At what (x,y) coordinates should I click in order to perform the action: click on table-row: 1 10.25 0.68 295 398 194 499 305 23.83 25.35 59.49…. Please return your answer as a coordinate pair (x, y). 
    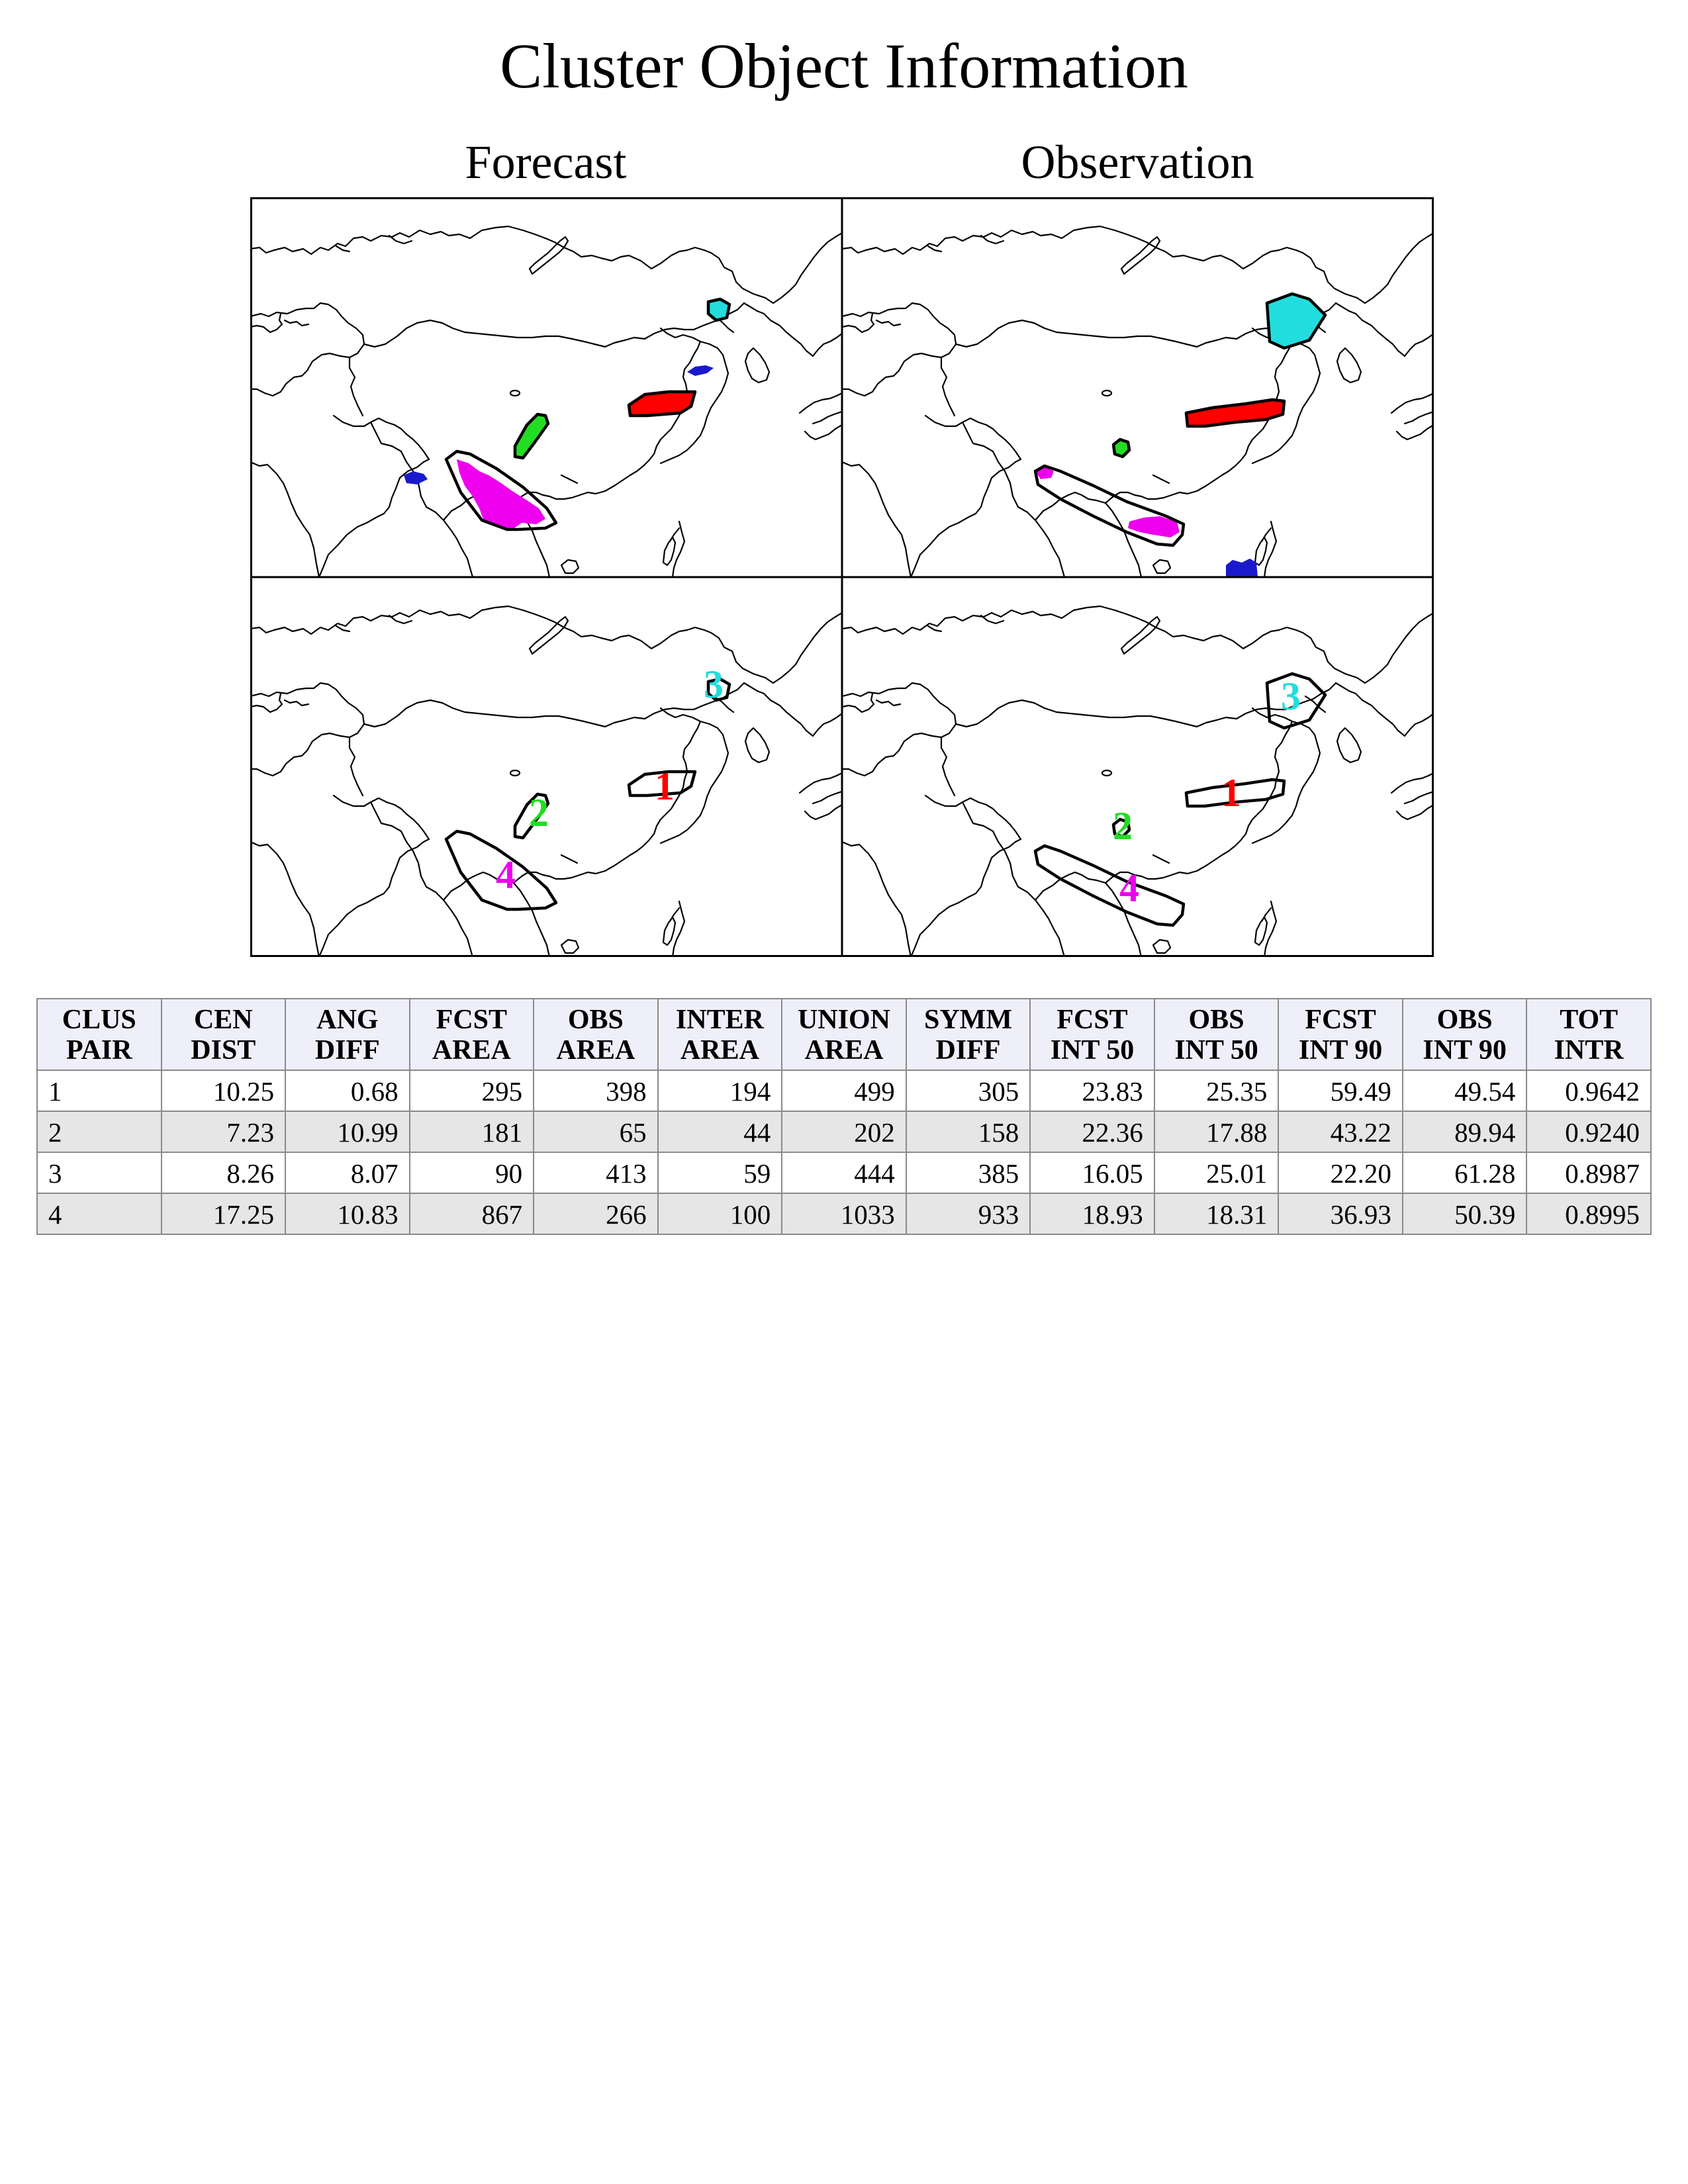
    Looking at the image, I should click on (844, 1090).